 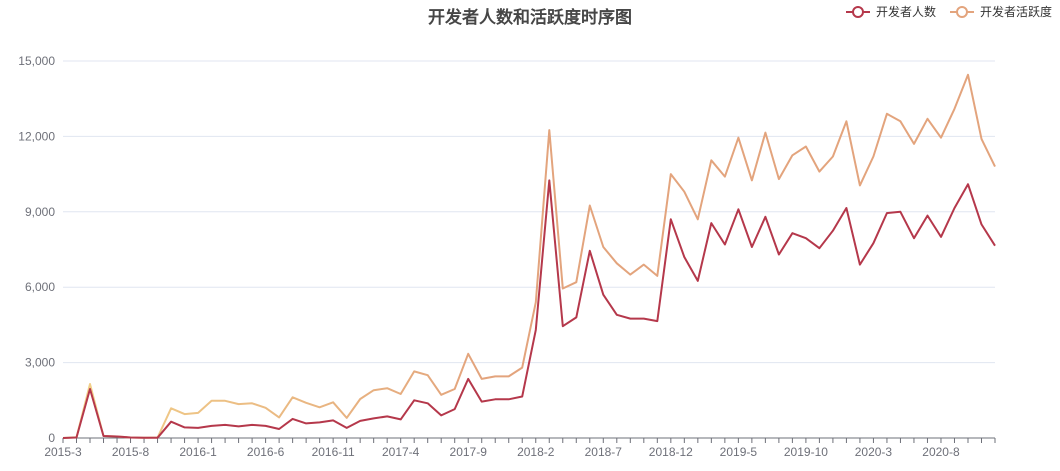 What do you see at coordinates (948, 11) in the screenshot?
I see `legend: 开发者人数 开发者活跃度` at bounding box center [948, 11].